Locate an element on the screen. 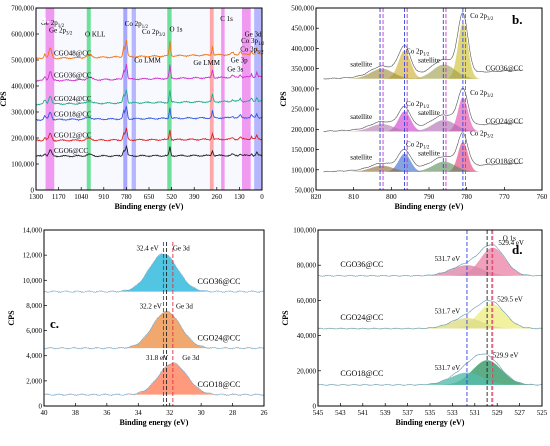  panel-a-annotation: Co LMM is located at coordinates (147, 61).